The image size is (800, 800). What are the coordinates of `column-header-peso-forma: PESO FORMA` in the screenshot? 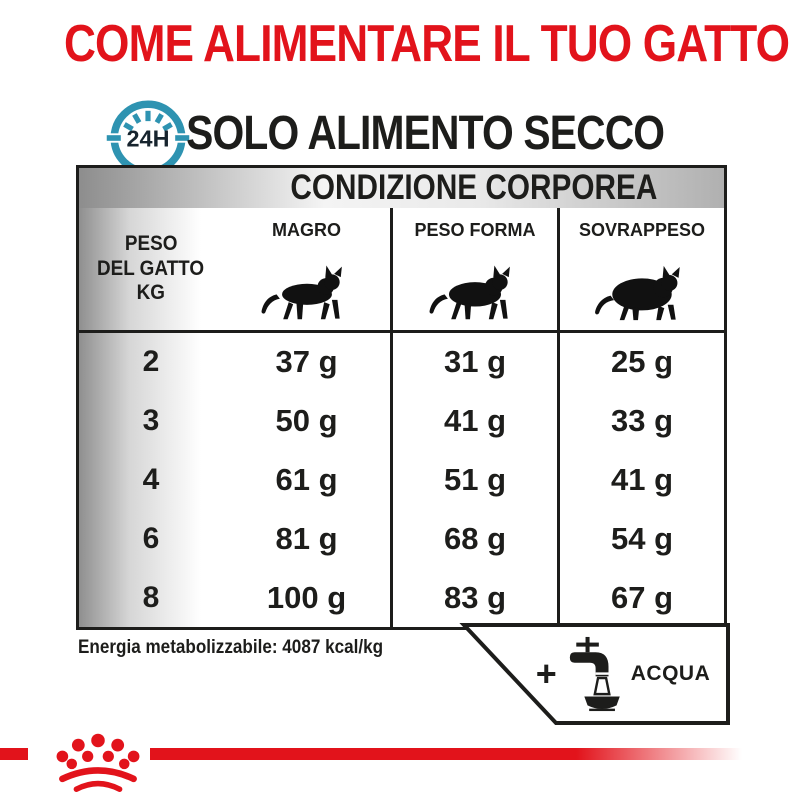 It's located at (473, 230).